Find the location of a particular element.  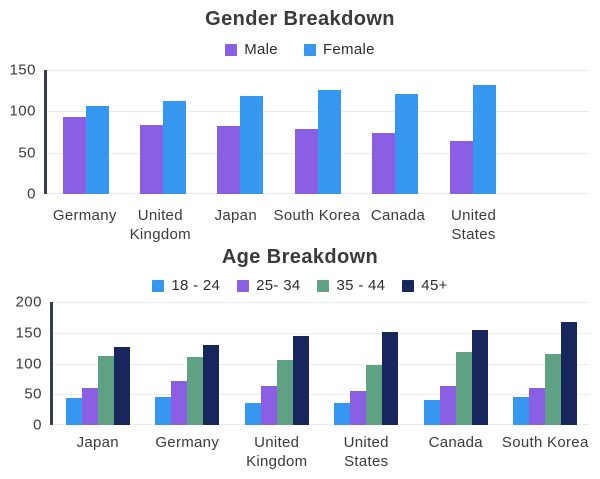

legend-item: Male is located at coordinates (251, 49).